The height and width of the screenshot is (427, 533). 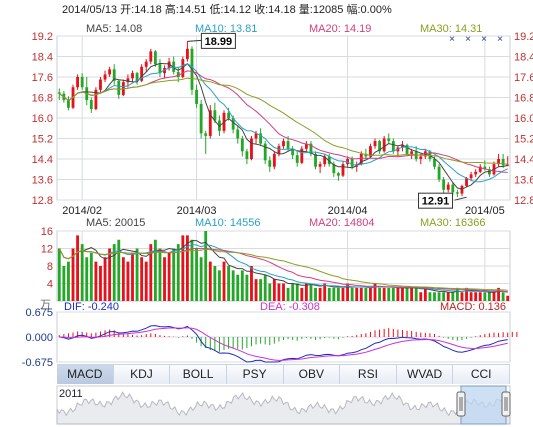 What do you see at coordinates (282, 10) in the screenshot?
I see `header-close: 14.18` at bounding box center [282, 10].